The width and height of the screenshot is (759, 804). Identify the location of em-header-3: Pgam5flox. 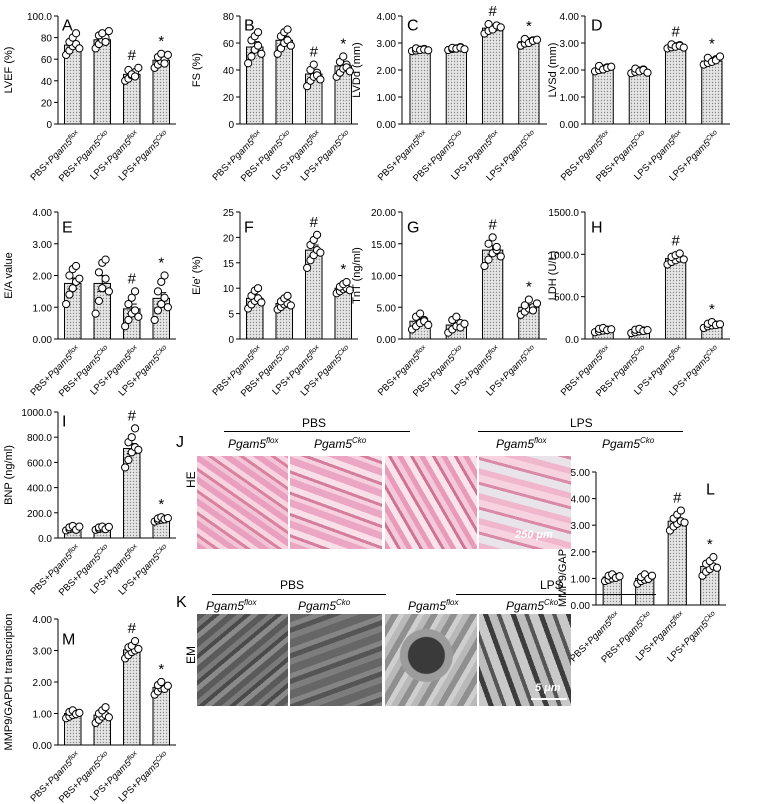
(433, 605).